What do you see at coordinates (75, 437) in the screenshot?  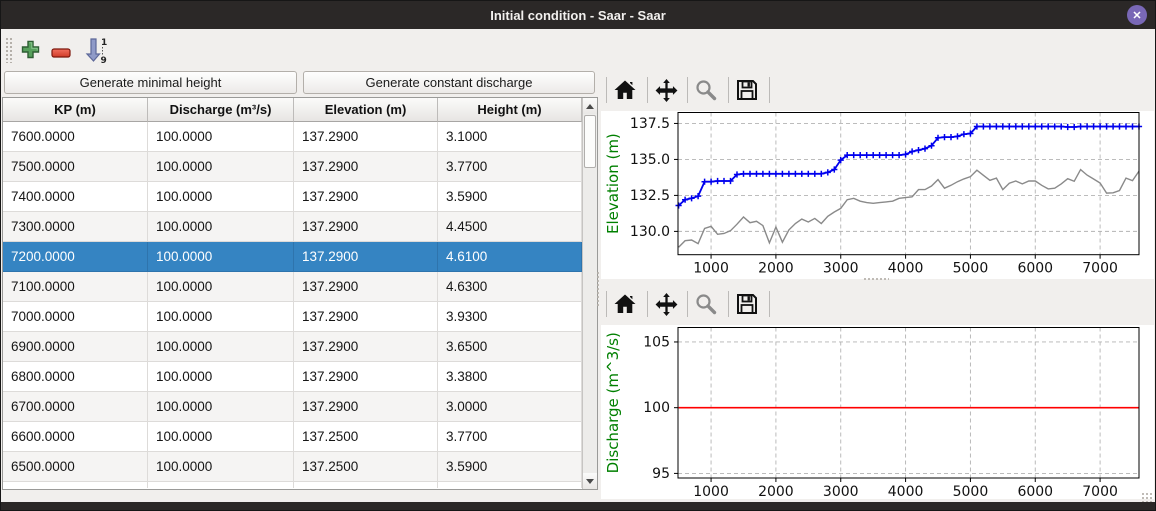 I see `table-cell: 6600.0000` at bounding box center [75, 437].